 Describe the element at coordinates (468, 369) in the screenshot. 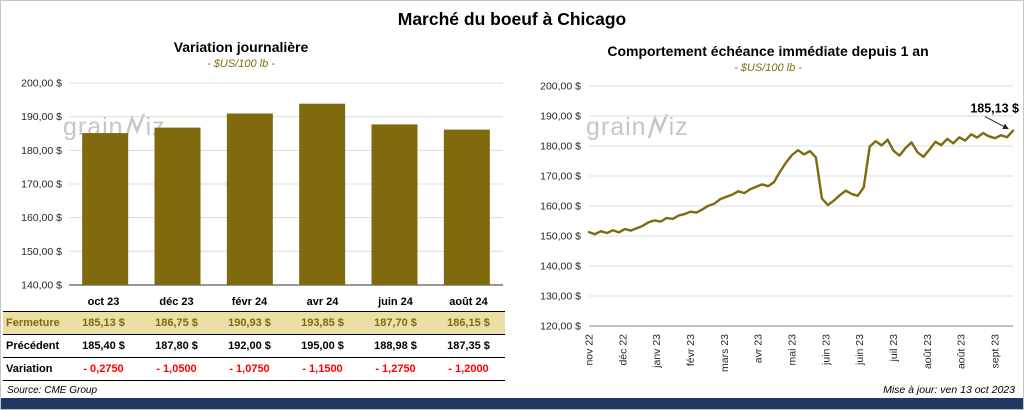

I see `table-cell: - 1,2000` at that location.